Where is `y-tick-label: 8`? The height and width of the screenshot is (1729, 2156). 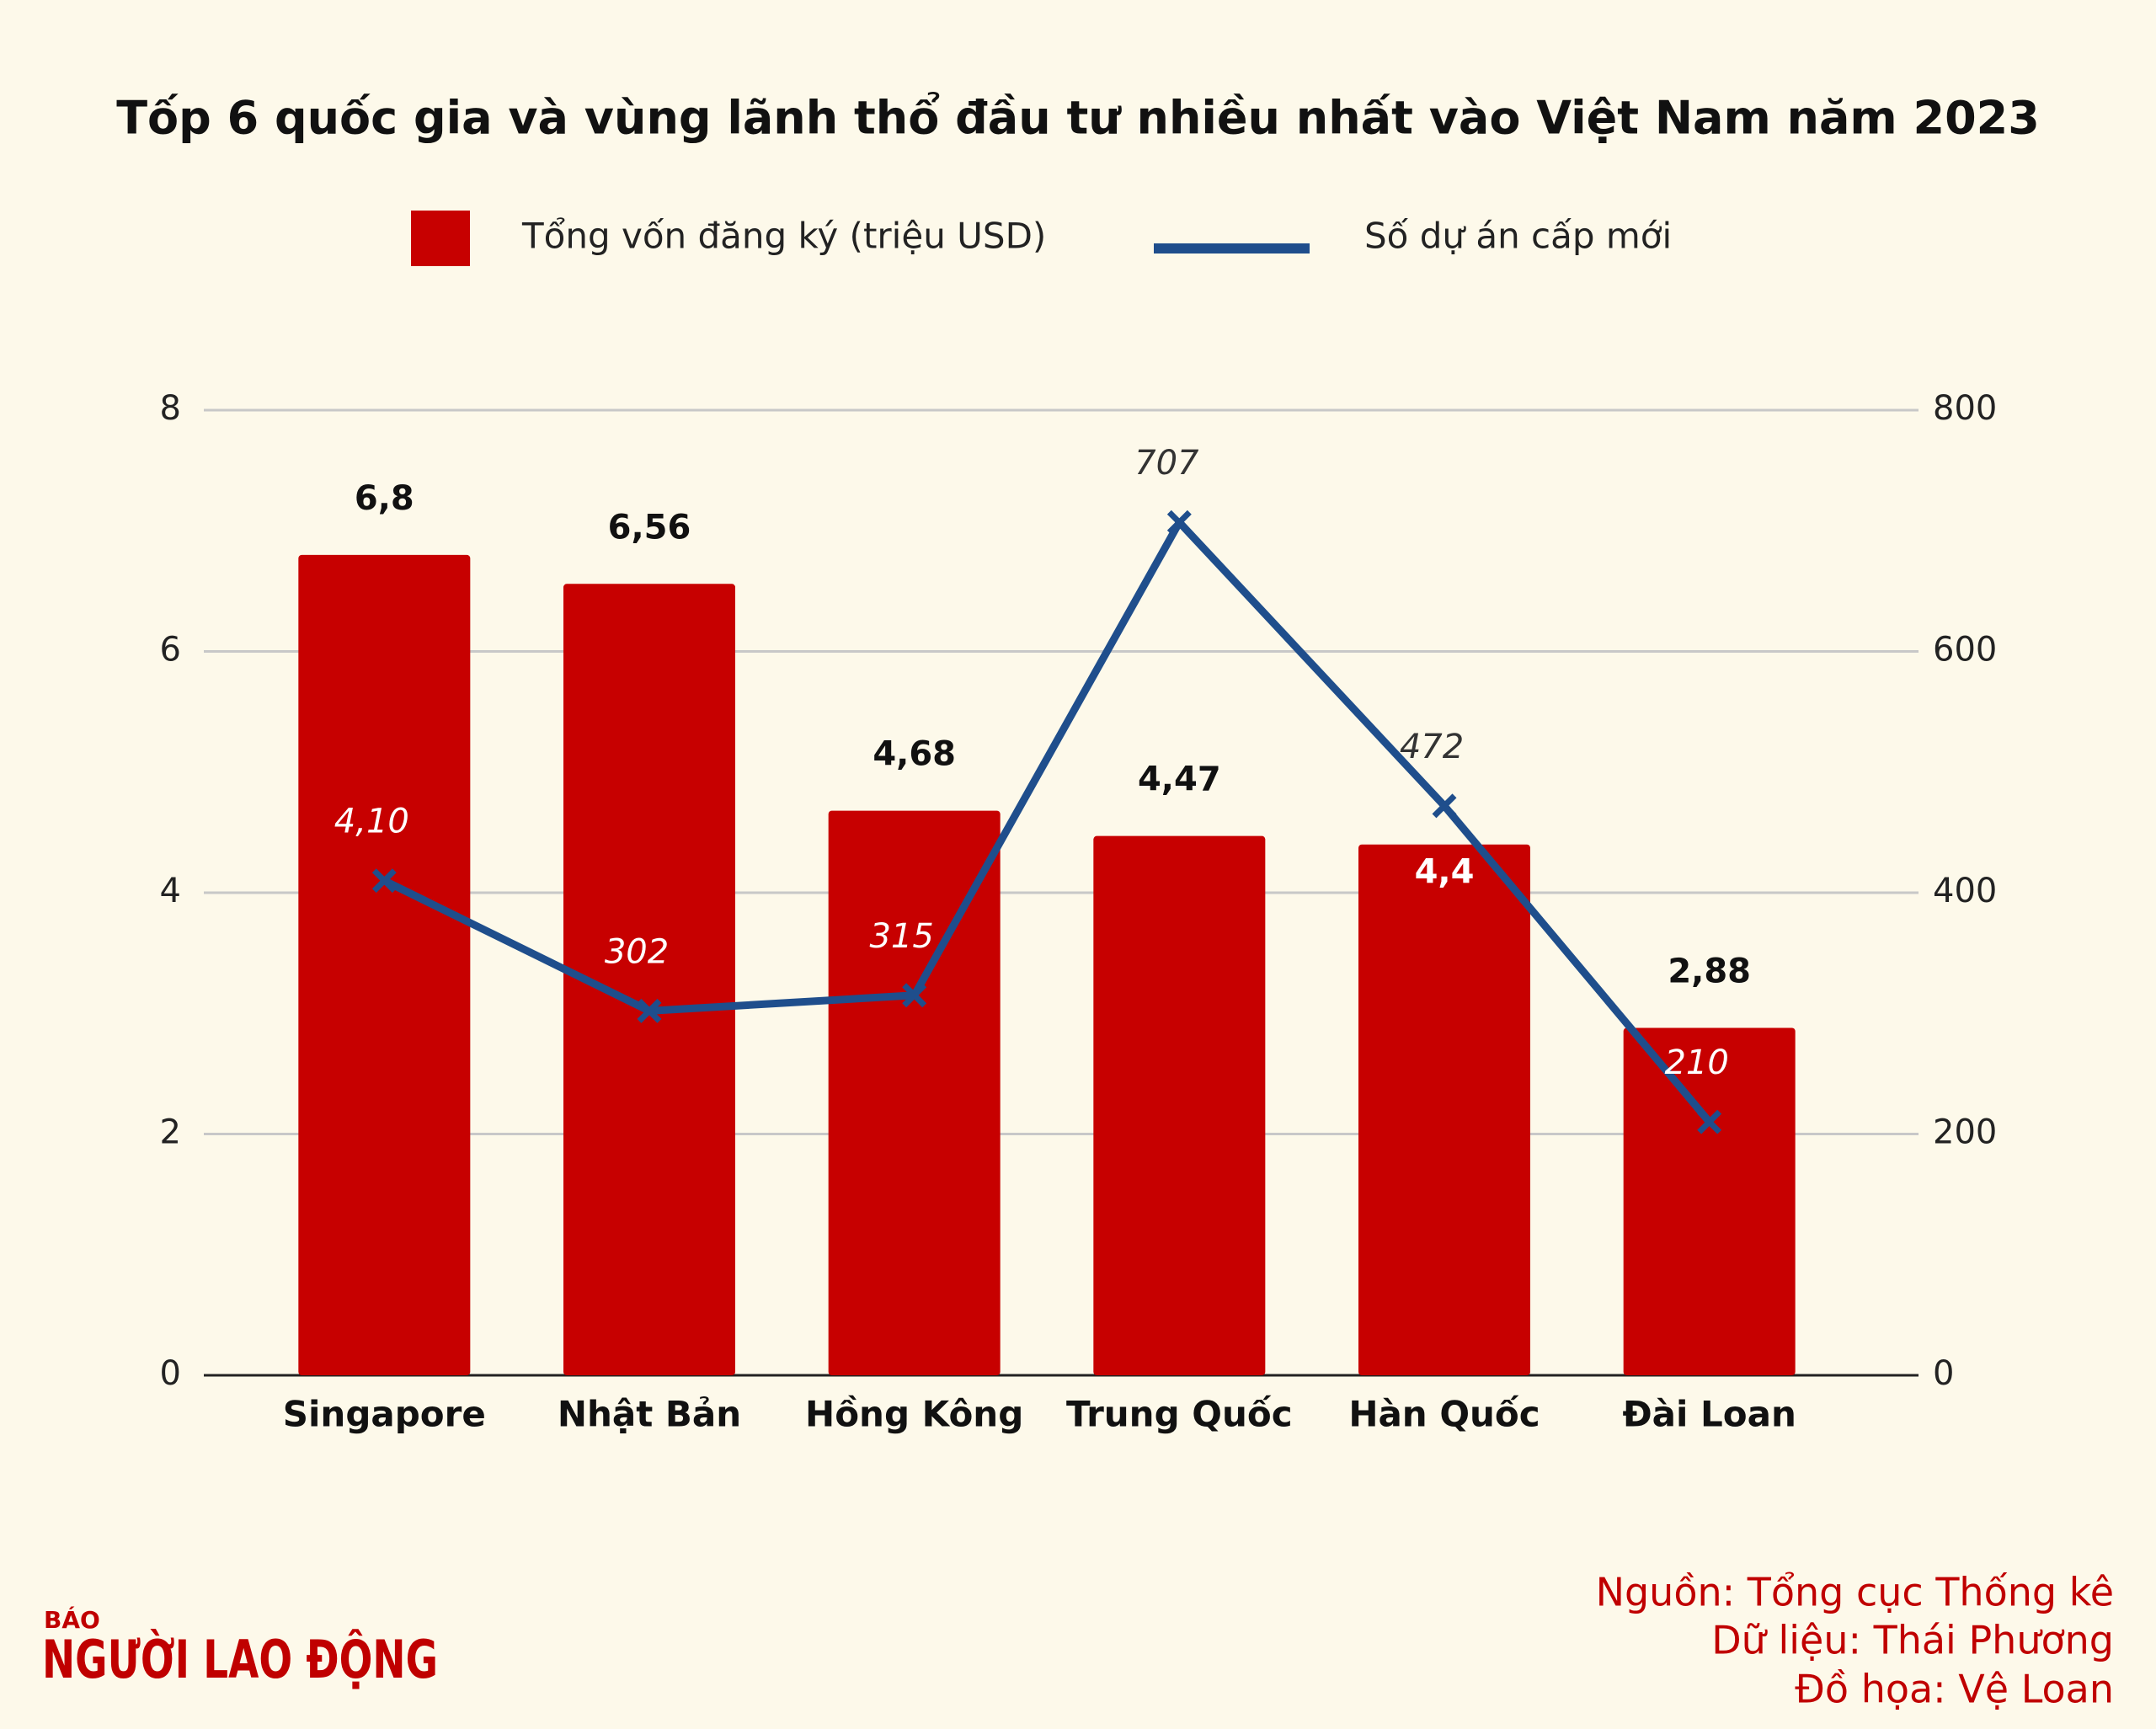 y-tick-label: 8 is located at coordinates (170, 408).